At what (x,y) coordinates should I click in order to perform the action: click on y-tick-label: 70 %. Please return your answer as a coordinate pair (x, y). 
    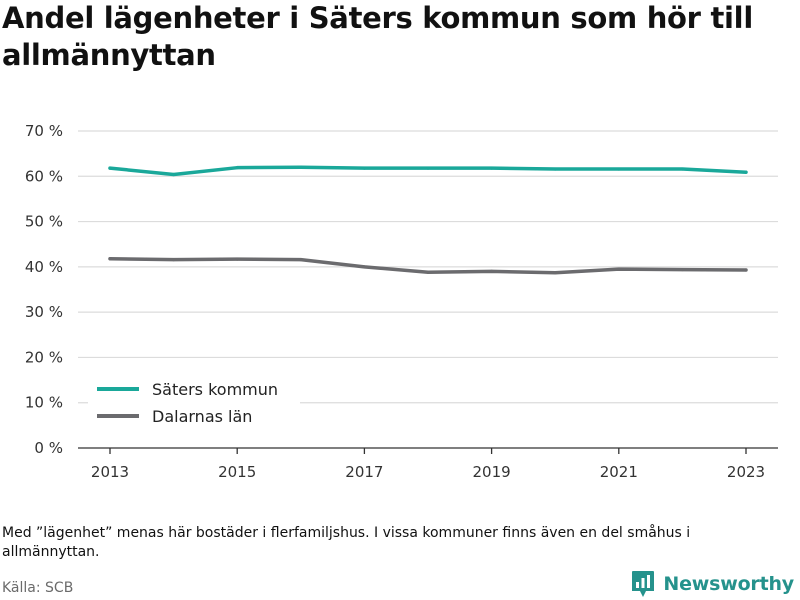
    Looking at the image, I should click on (44, 131).